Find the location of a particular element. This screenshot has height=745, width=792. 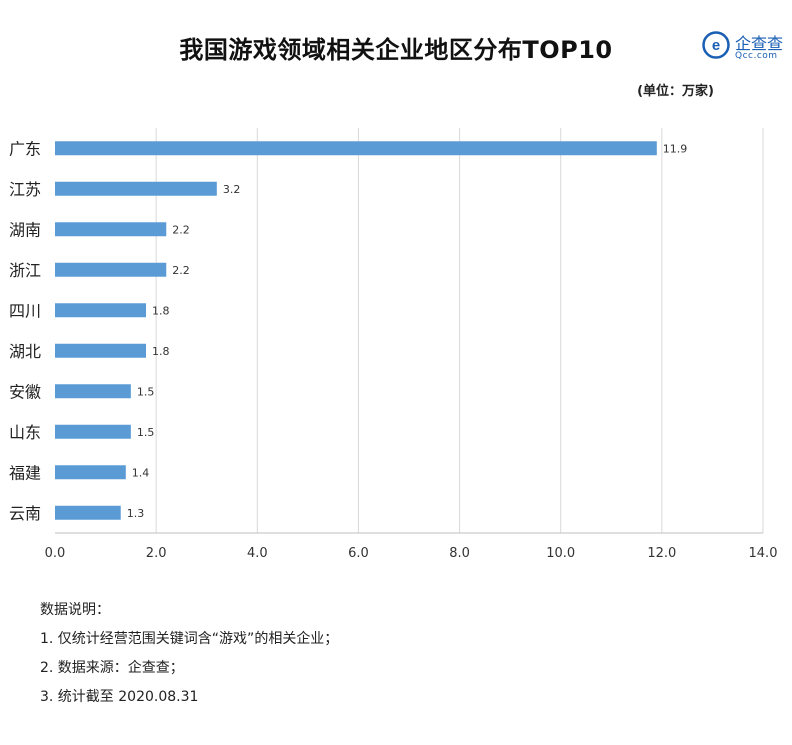

category-label: 福建 is located at coordinates (25, 472).